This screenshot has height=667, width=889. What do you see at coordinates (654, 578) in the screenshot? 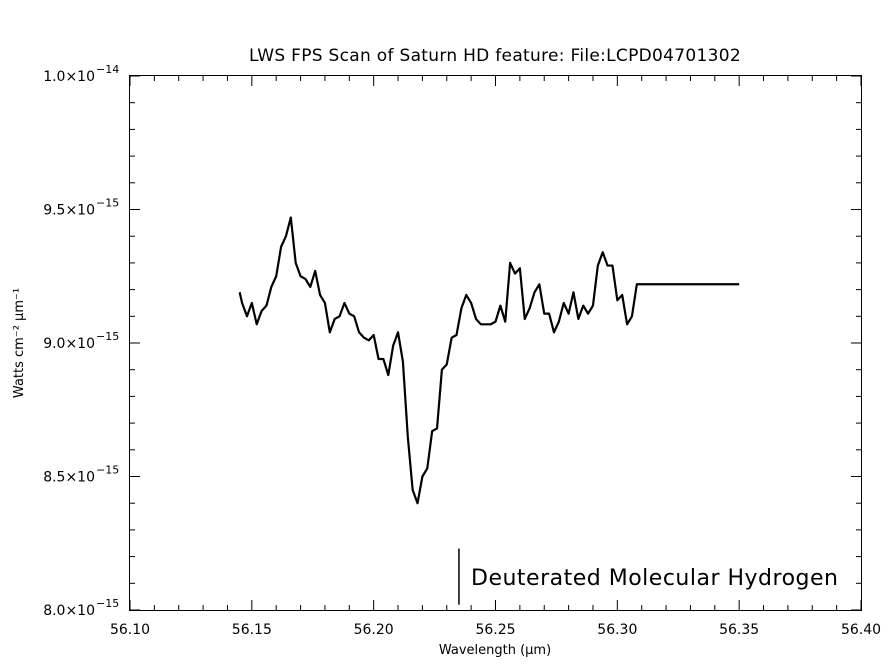
I see `annotation-label: Deuterated Molecular Hydrogen` at bounding box center [654, 578].